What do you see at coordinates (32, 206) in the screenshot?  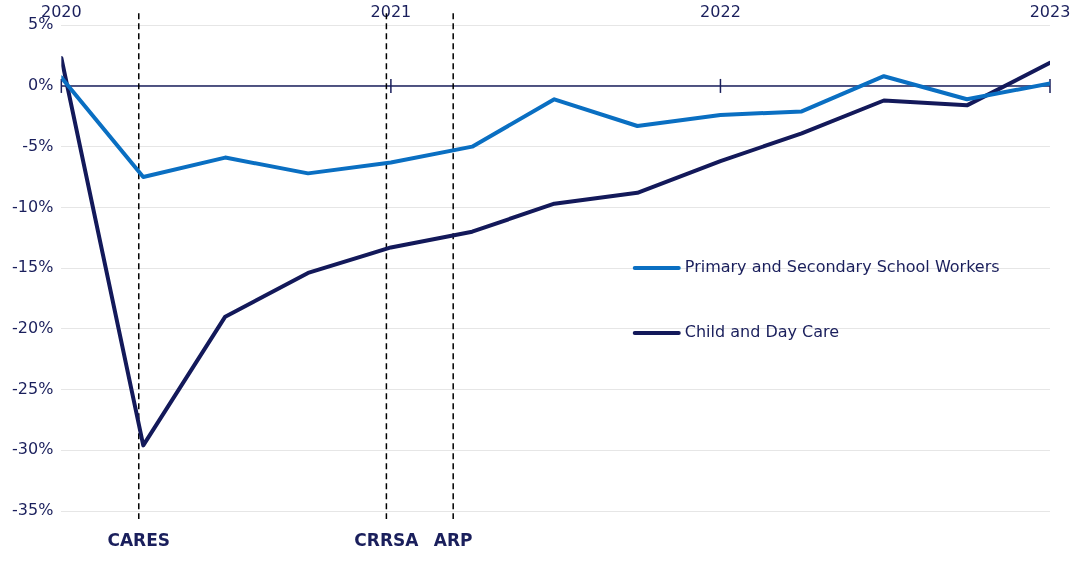 I see `y-tick-label: -10%` at bounding box center [32, 206].